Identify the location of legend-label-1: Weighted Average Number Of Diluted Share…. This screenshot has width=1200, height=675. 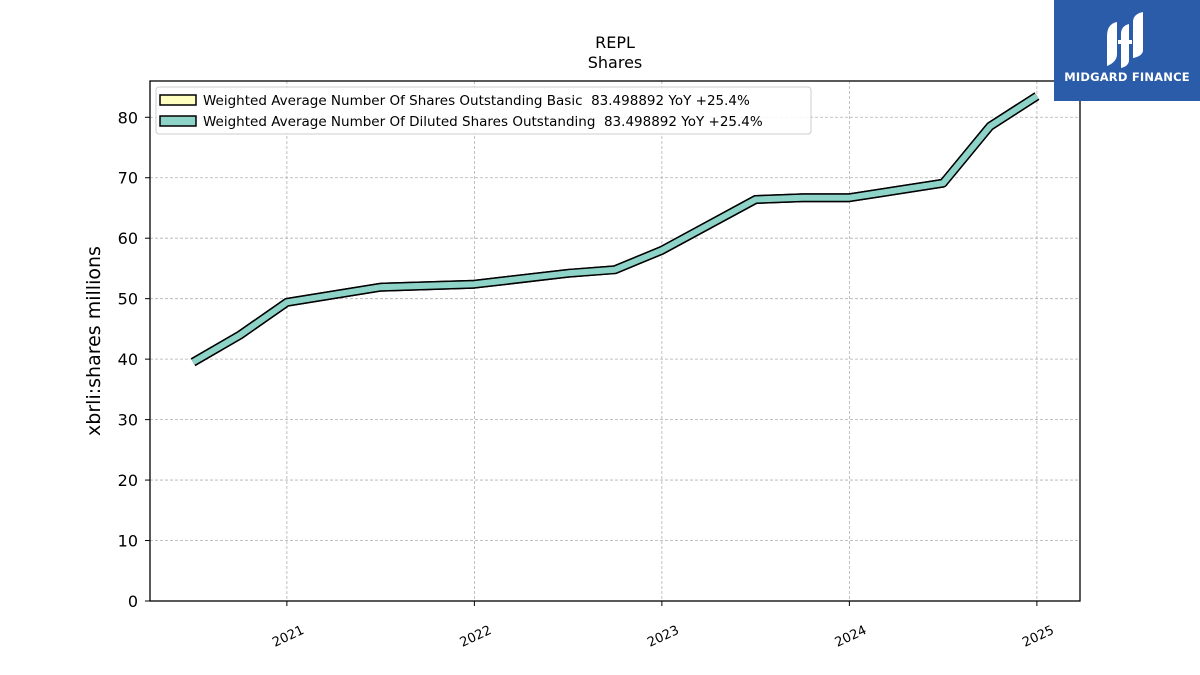
(483, 122).